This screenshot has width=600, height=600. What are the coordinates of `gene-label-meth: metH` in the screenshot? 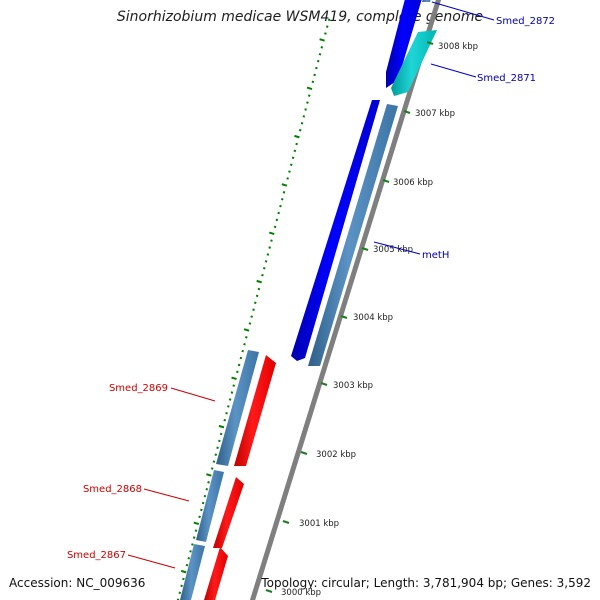 It's located at (435, 255).